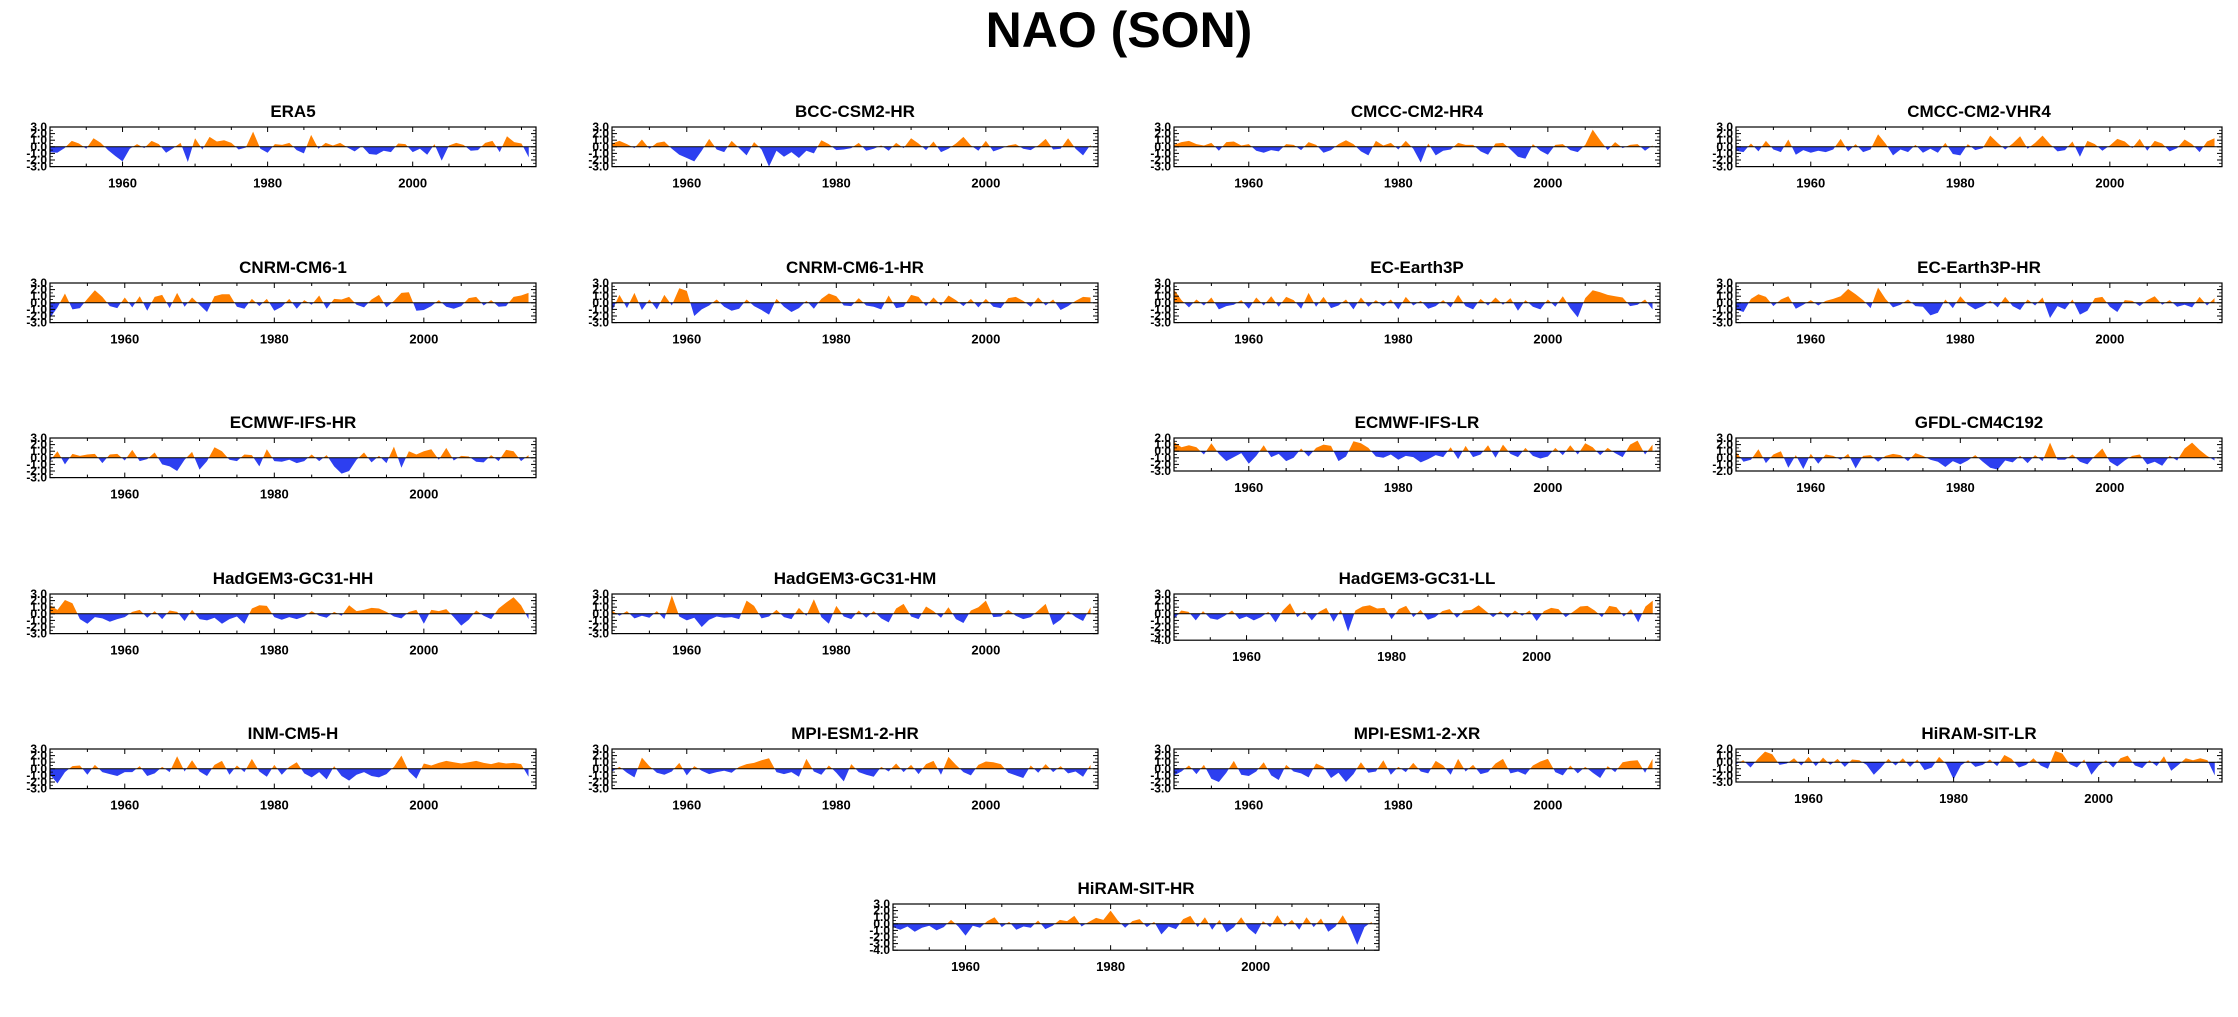 The width and height of the screenshot is (2238, 1017). I want to click on panel-title: HadGEM3-GC31-HH, so click(293, 578).